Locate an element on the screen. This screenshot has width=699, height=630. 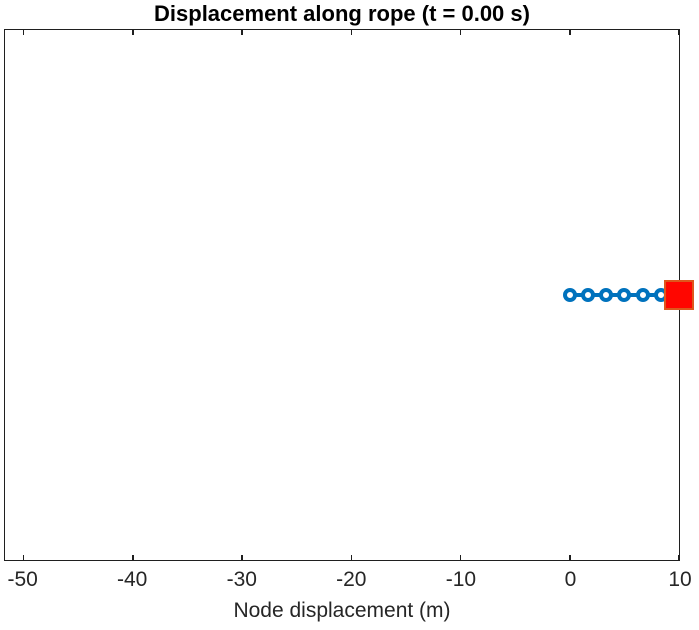
x-axis-tick-label: -40 is located at coordinates (132, 579).